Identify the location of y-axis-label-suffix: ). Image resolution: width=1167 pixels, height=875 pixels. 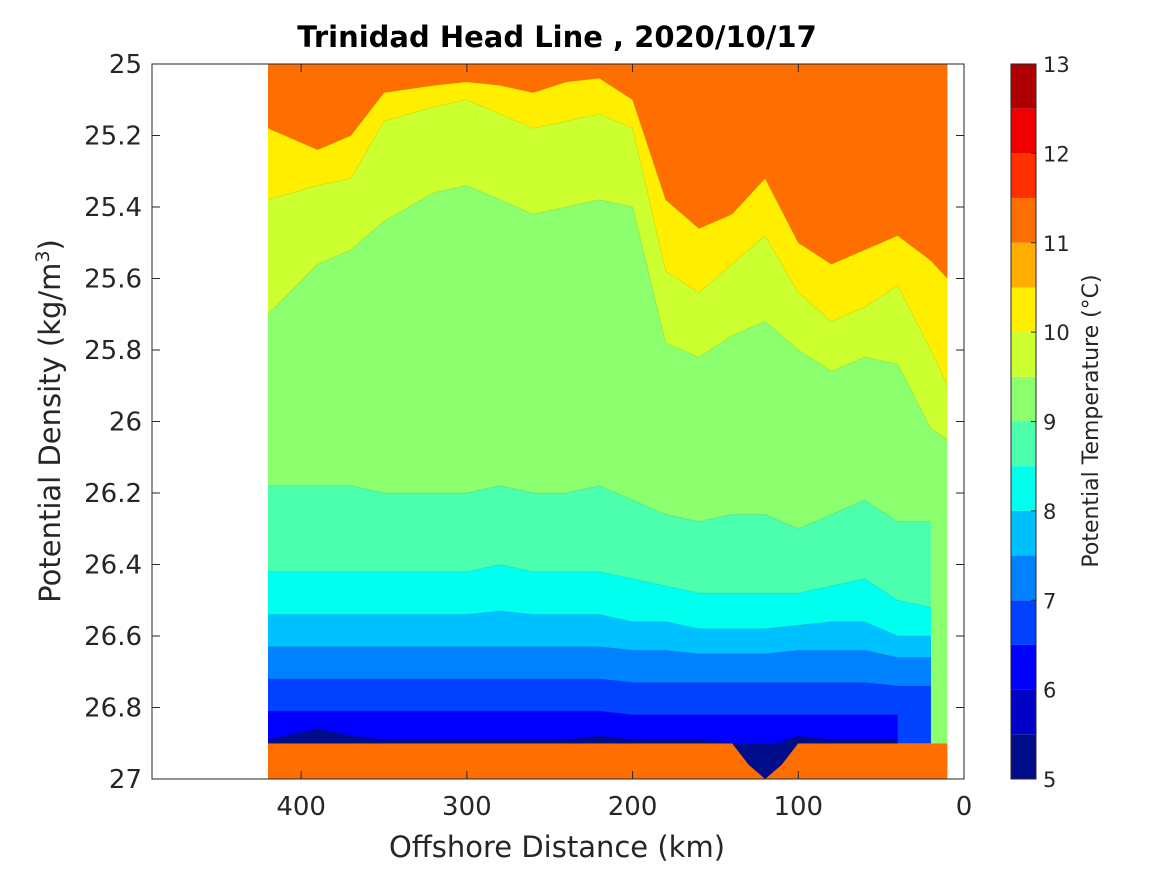
(50, 244).